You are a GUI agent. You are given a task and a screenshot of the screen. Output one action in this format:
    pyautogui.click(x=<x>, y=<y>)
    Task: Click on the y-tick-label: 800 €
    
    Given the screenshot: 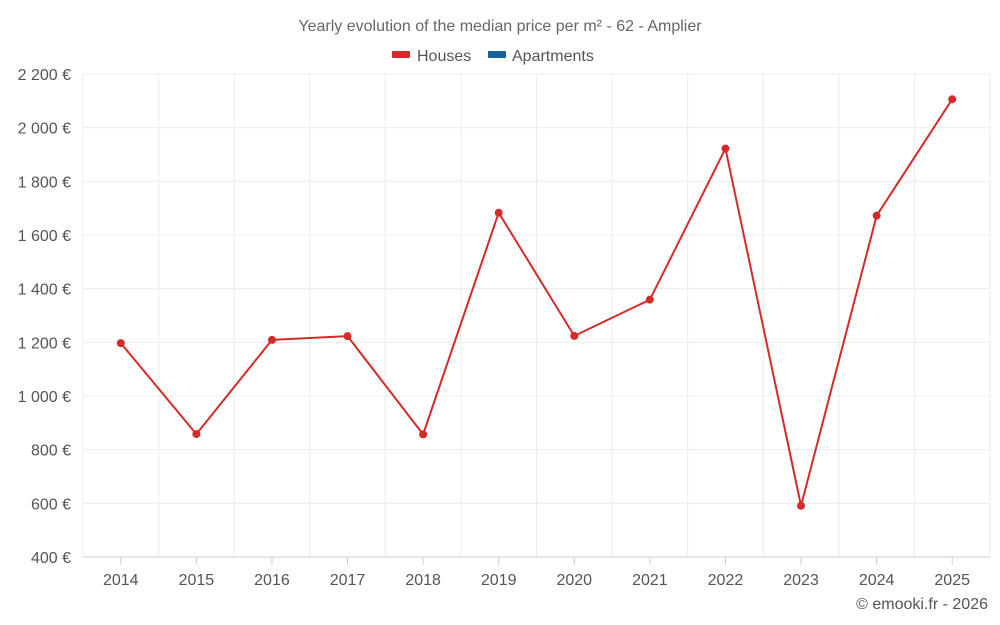 What is the action you would take?
    pyautogui.click(x=51, y=451)
    